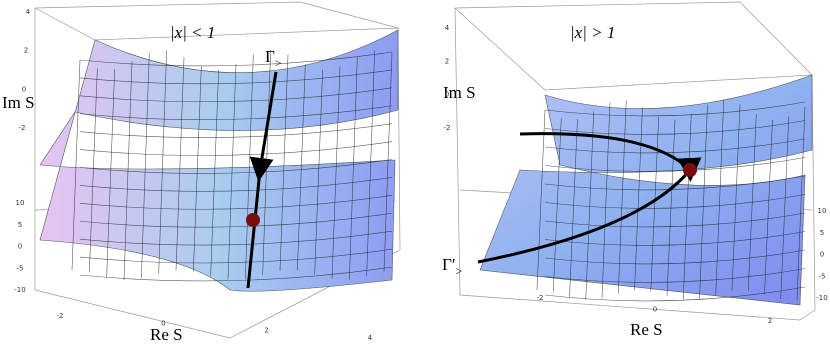 Image resolution: width=830 pixels, height=349 pixels. Describe the element at coordinates (449, 264) in the screenshot. I see `contour-symbol: Γ′` at that location.